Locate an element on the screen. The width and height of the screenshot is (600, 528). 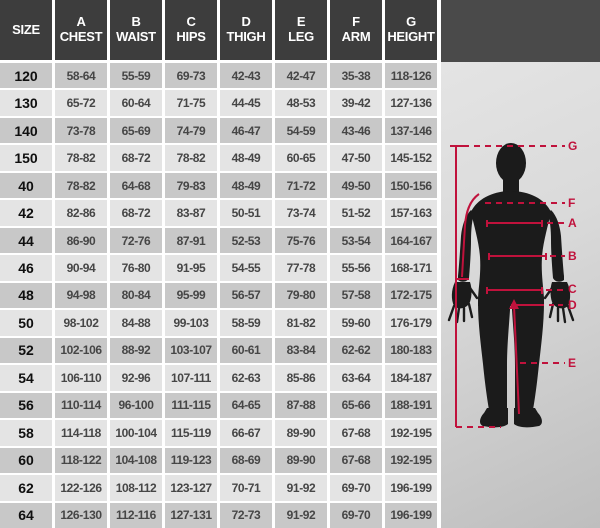
value-cell: 47-50 is located at coordinates (356, 158).